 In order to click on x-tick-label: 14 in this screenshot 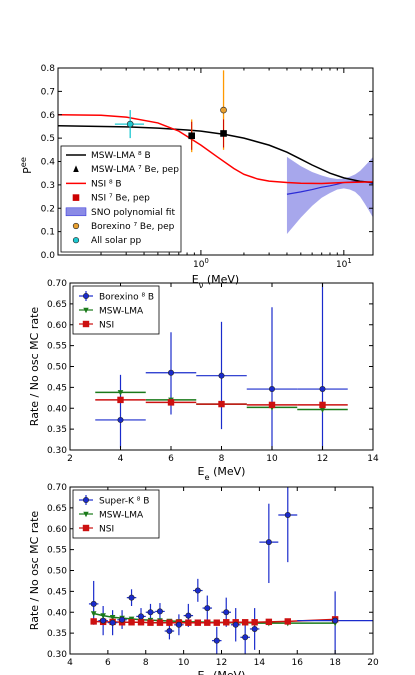, I will do `click(373, 459)`.